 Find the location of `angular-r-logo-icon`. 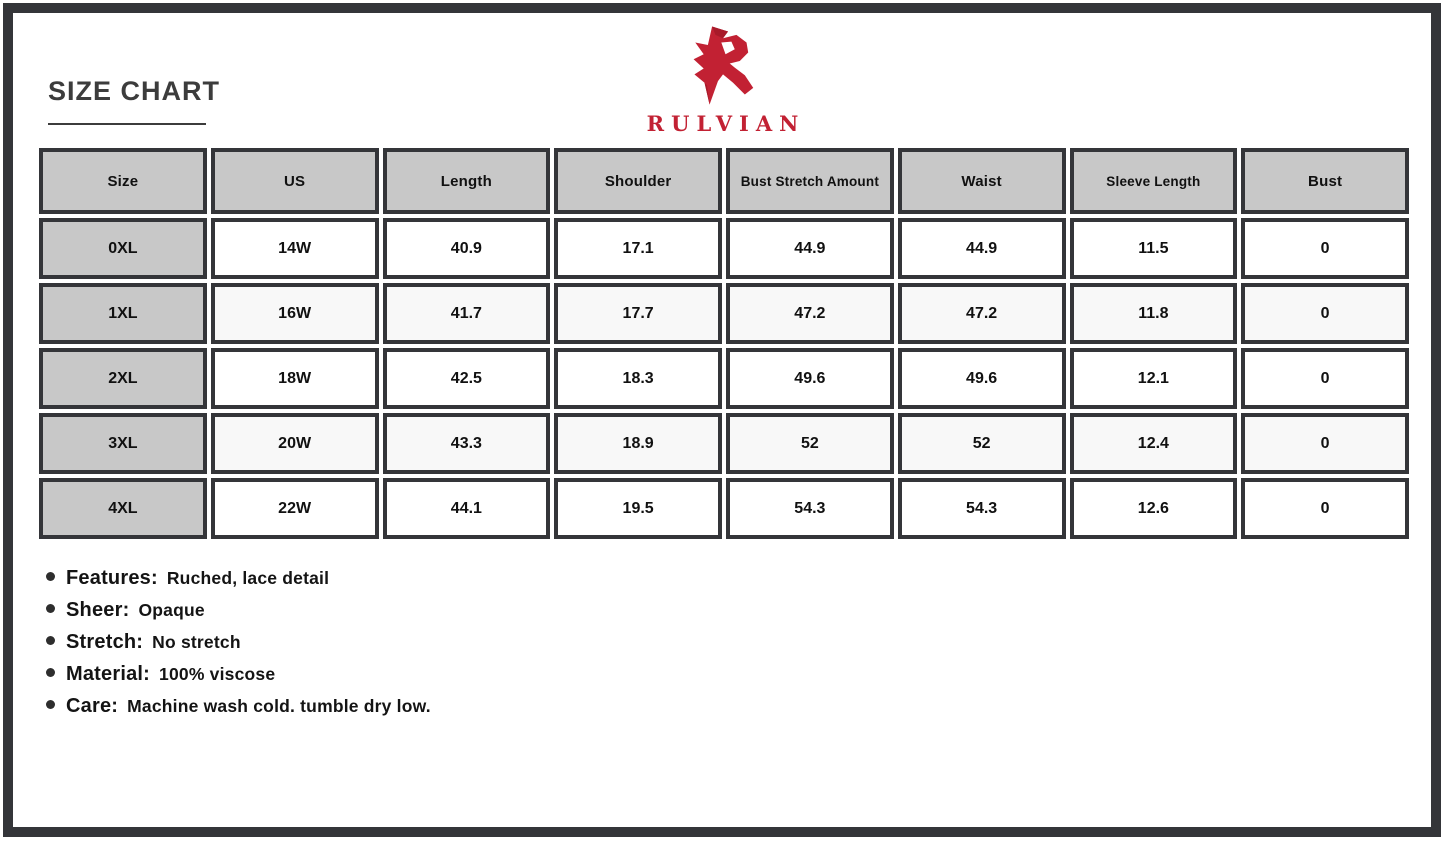

angular-r-logo-icon is located at coordinates (723, 65).